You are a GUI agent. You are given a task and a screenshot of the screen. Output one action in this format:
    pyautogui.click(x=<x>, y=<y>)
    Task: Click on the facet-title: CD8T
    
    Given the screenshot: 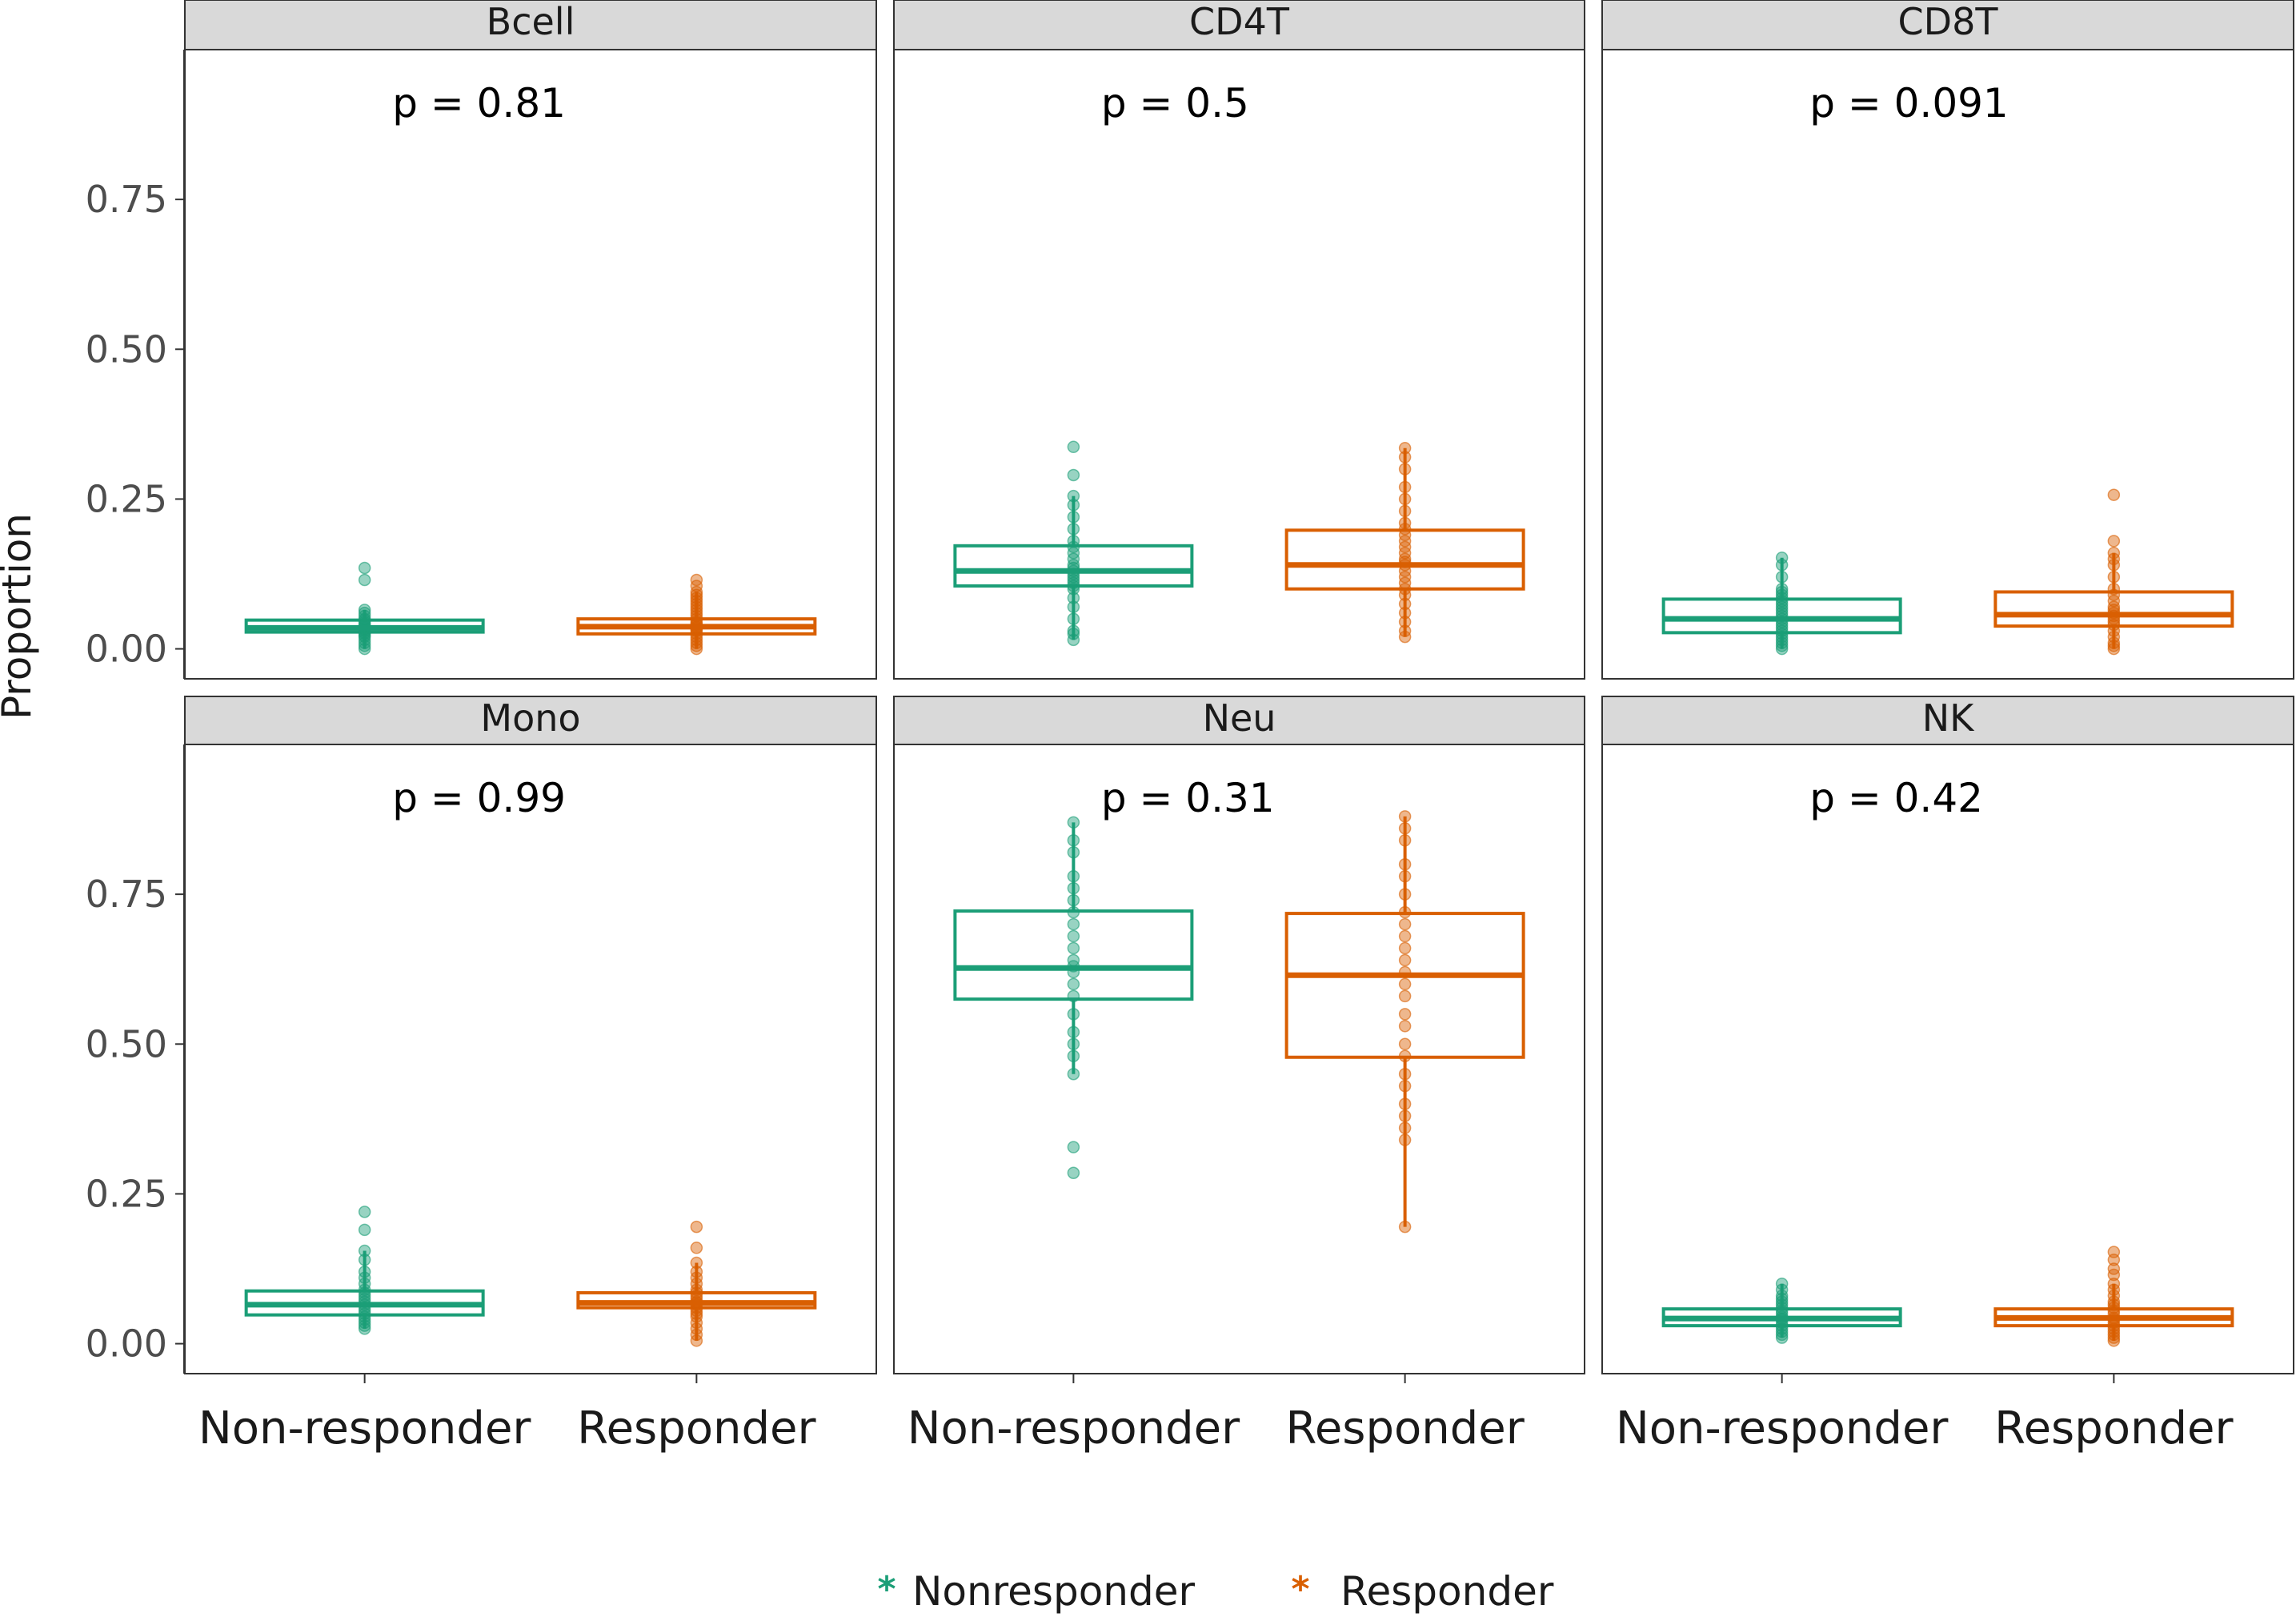 What is the action you would take?
    pyautogui.click(x=1948, y=22)
    